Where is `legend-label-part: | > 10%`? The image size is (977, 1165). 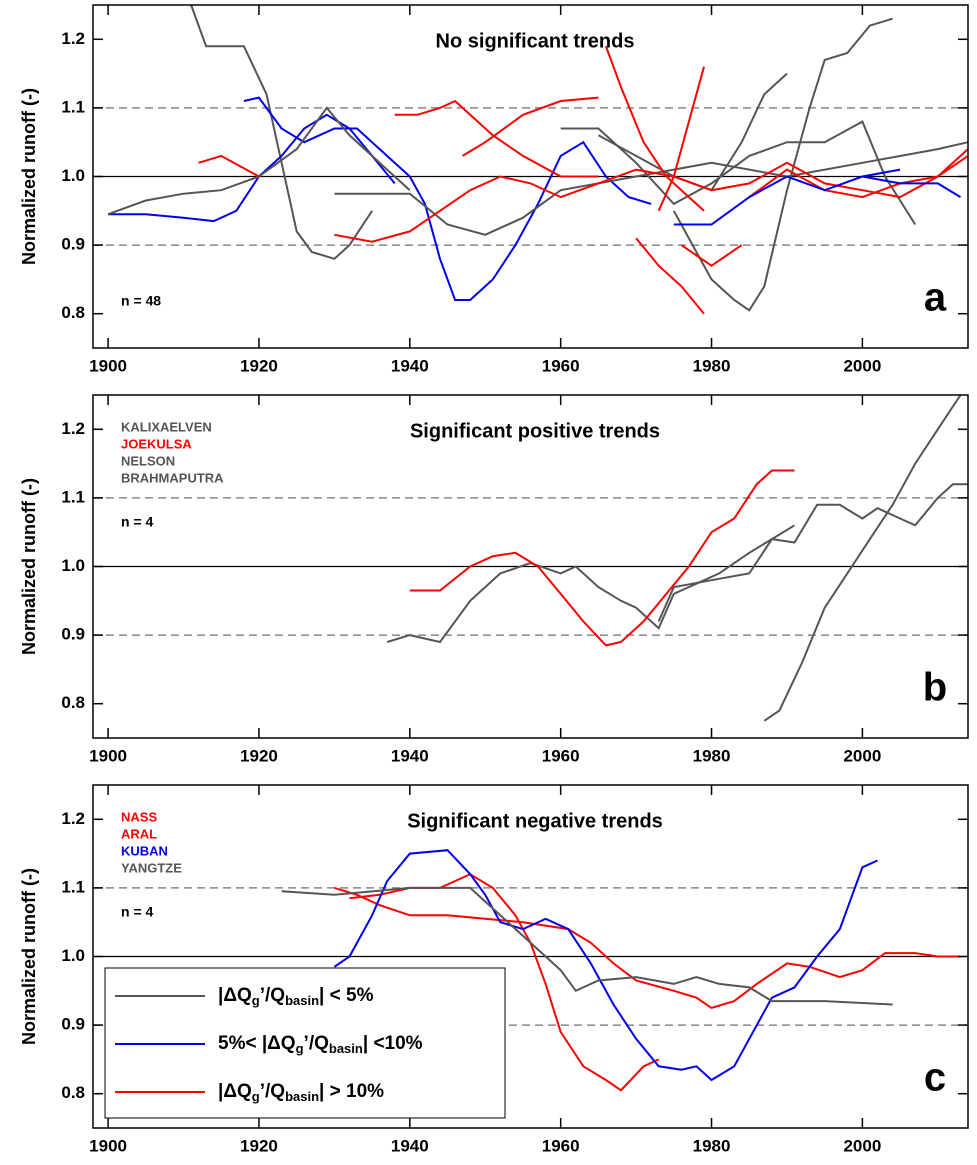 legend-label-part: | > 10% is located at coordinates (351, 1091).